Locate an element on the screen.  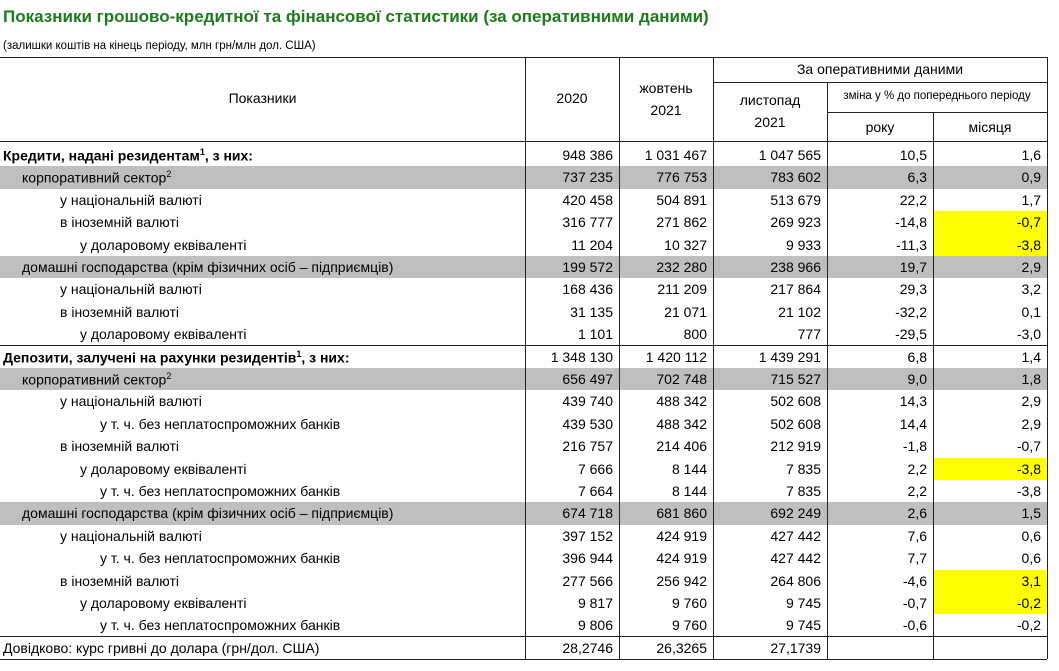
cell-value: 199 572 is located at coordinates (587, 267).